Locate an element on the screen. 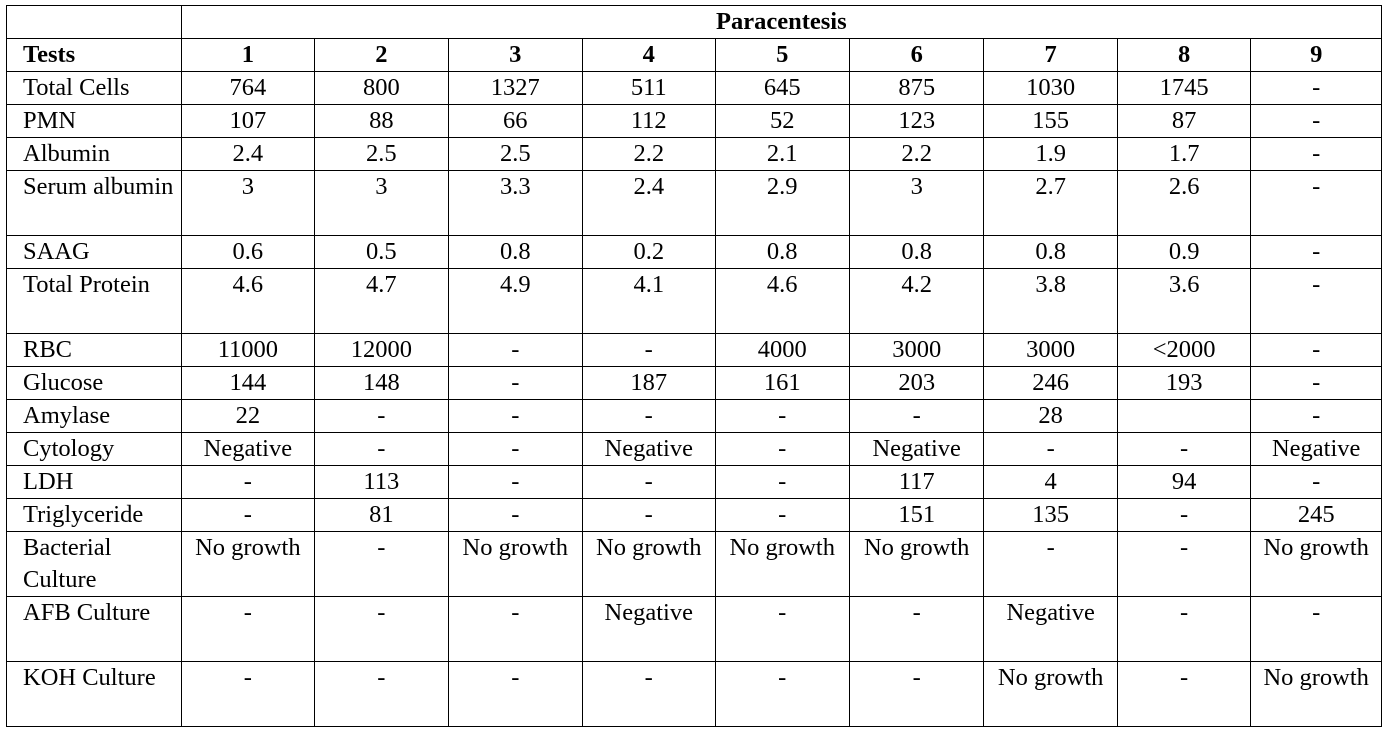  column-header: 7 is located at coordinates (1050, 55).